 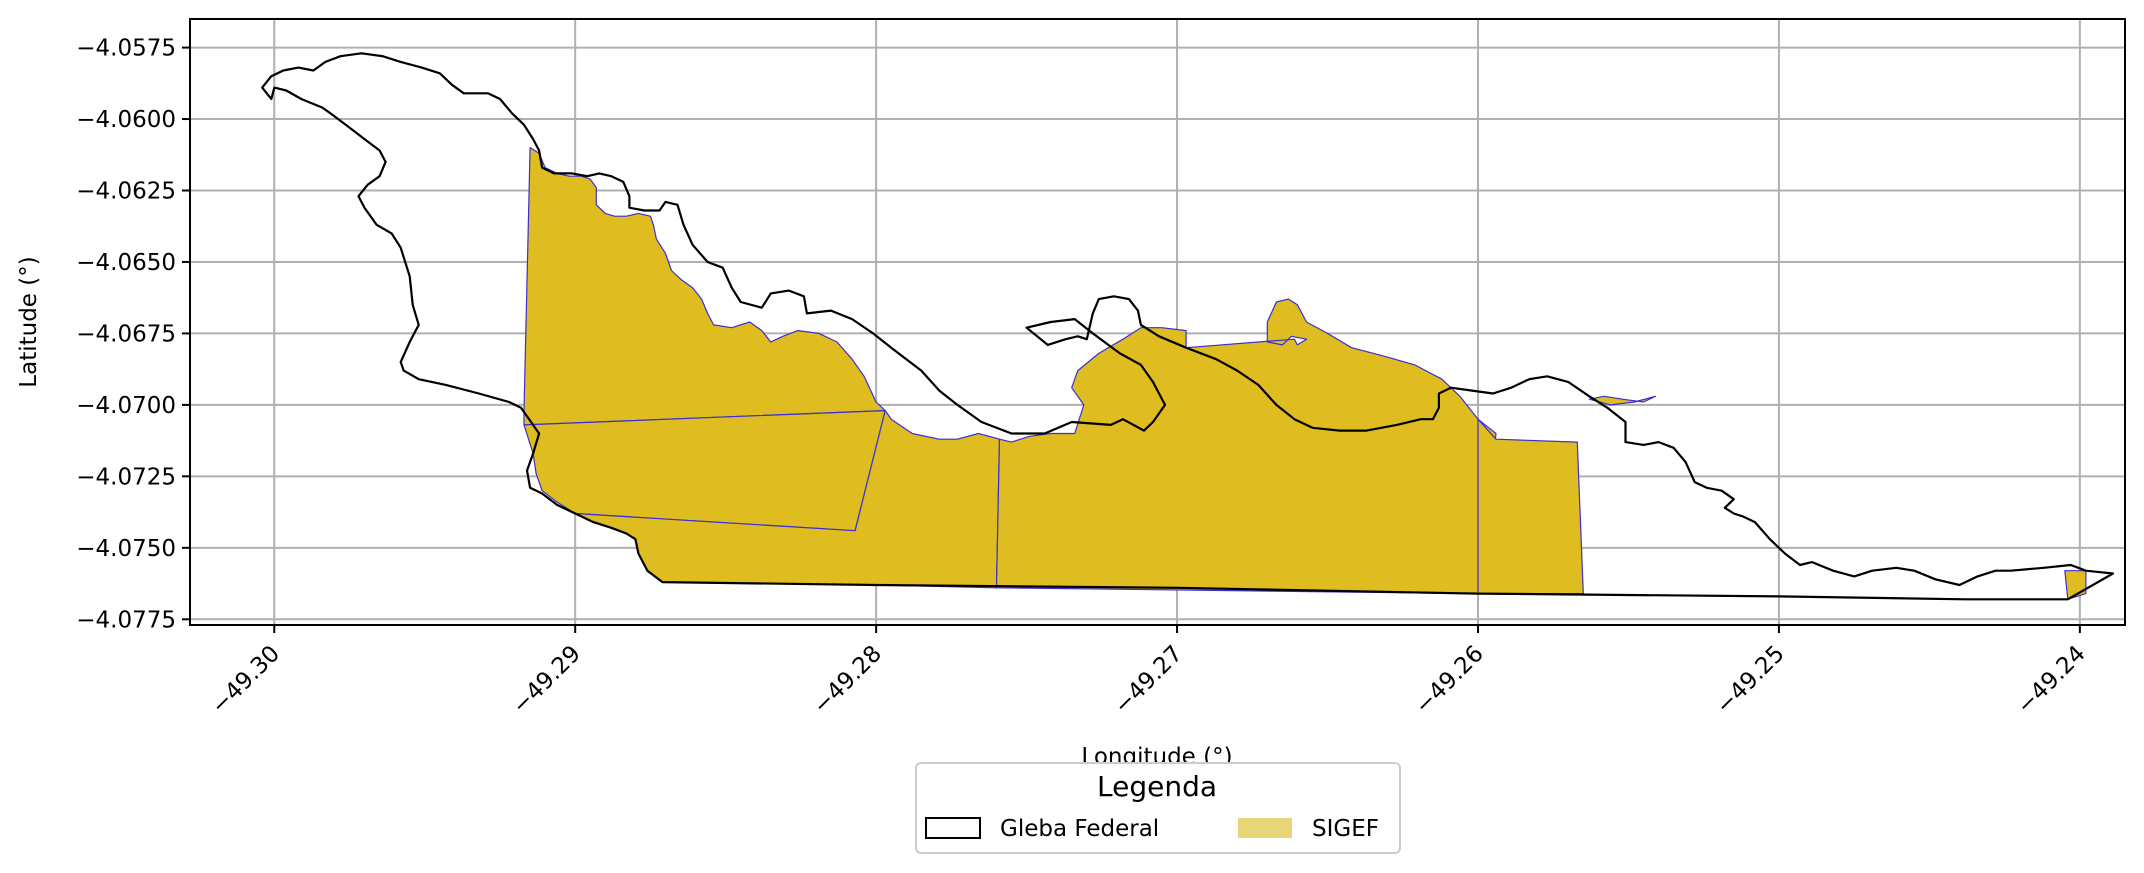 What do you see at coordinates (126, 192) in the screenshot?
I see `y-tick-label: −4.0625` at bounding box center [126, 192].